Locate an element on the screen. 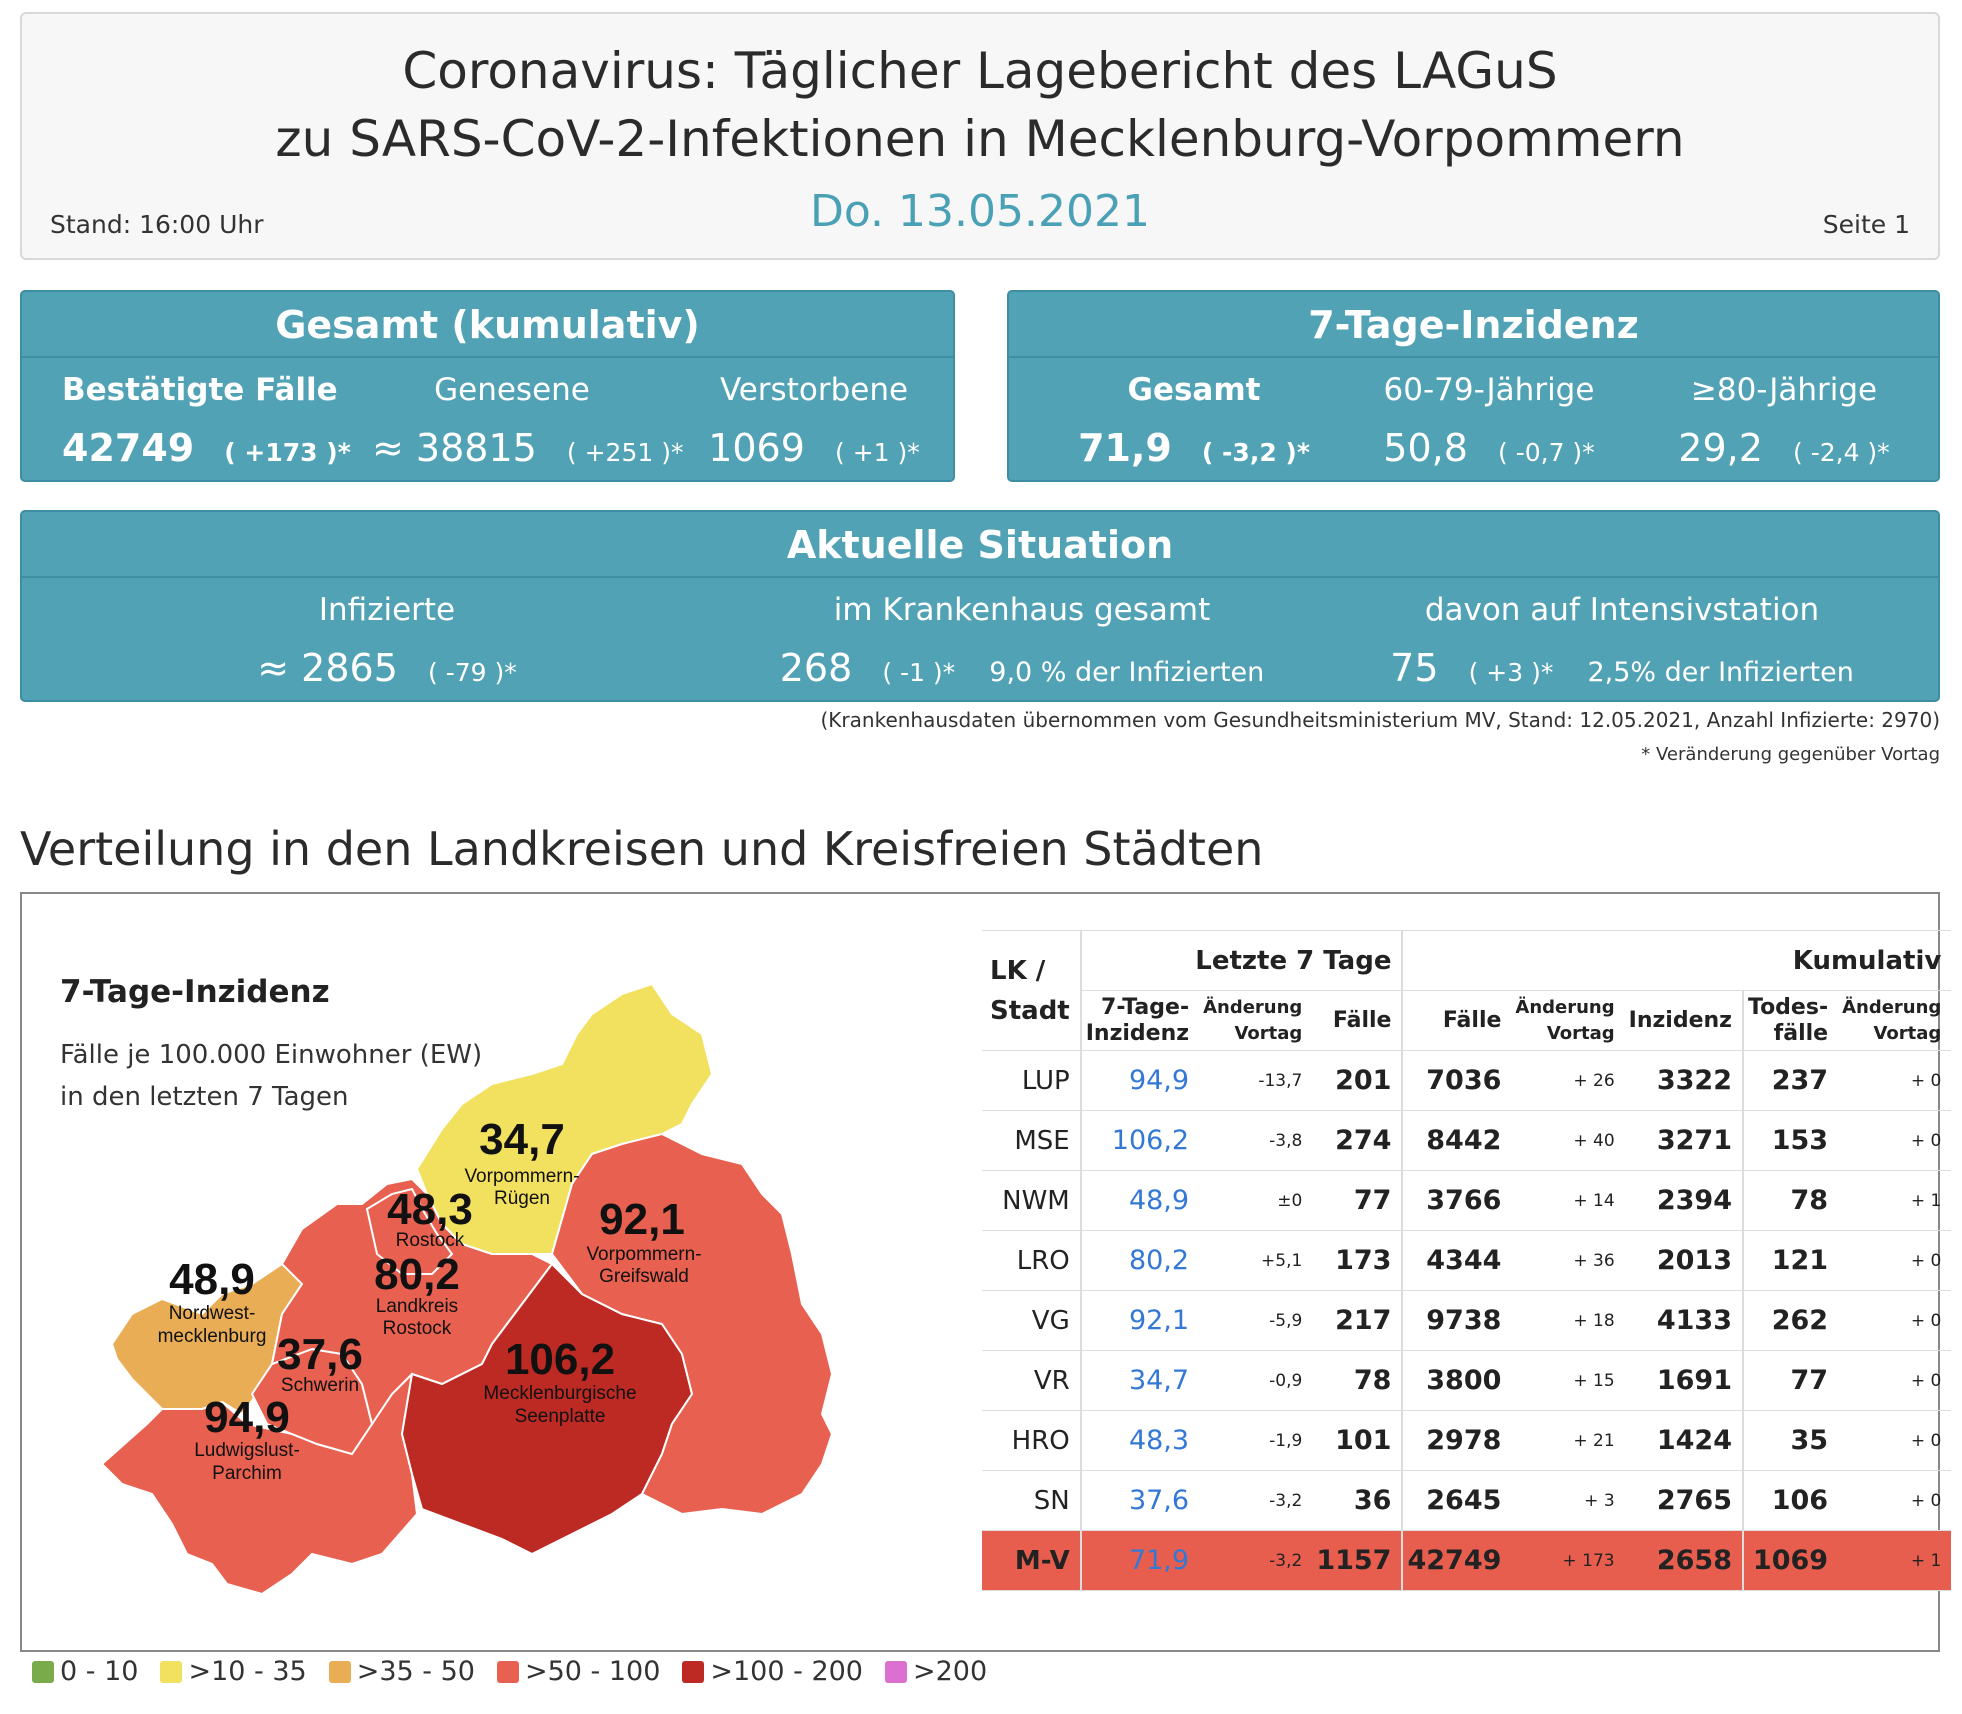 Image resolution: width=1962 pixels, height=1714 pixels. cell-kchg: + 40 is located at coordinates (1568, 1140).